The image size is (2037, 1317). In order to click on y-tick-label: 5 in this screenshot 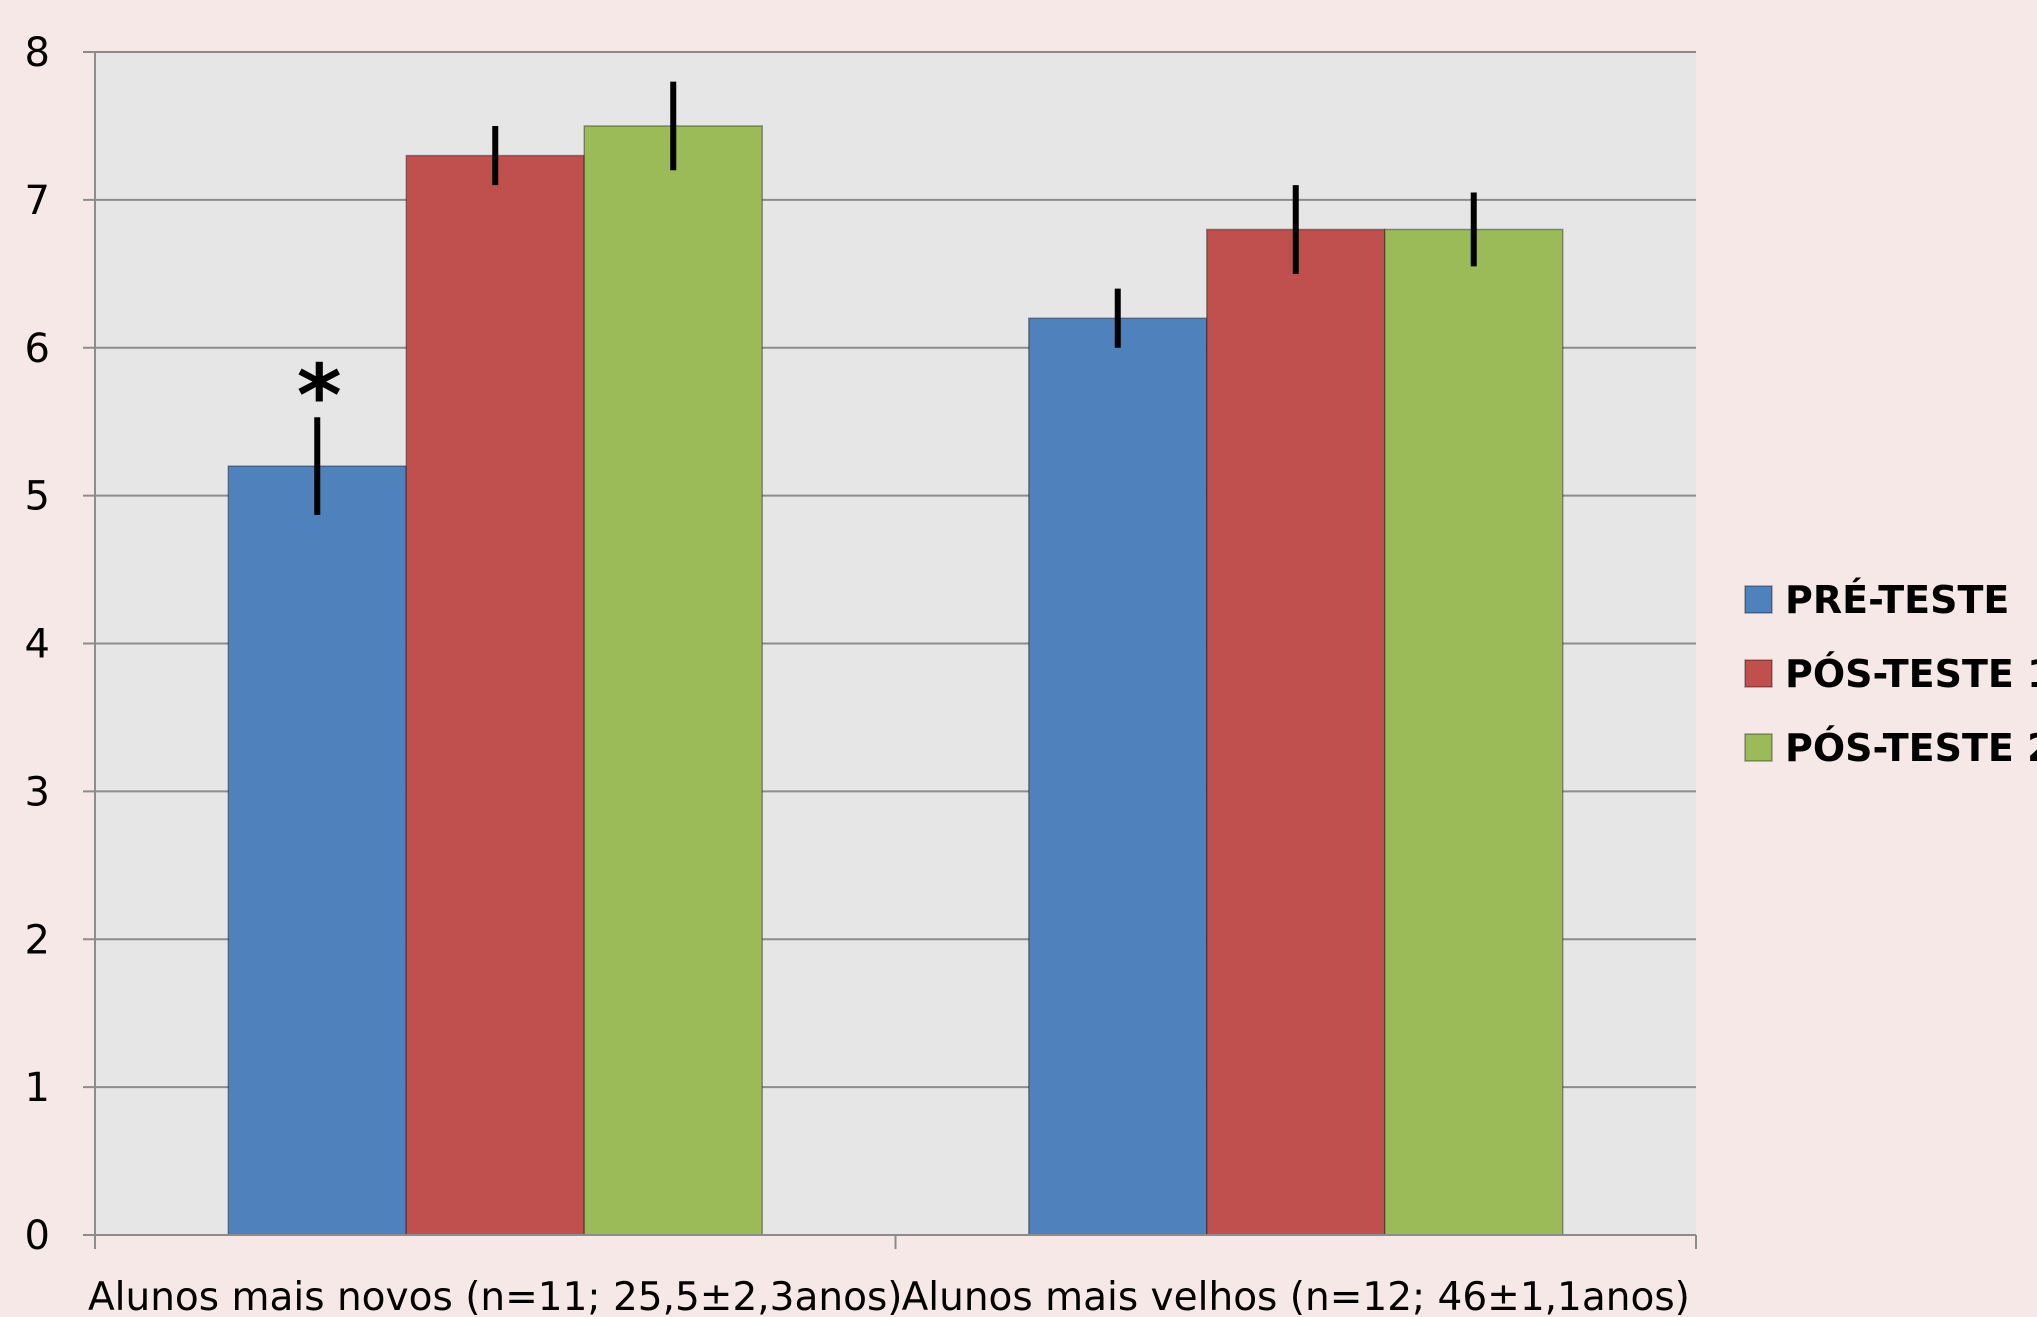, I will do `click(37, 497)`.